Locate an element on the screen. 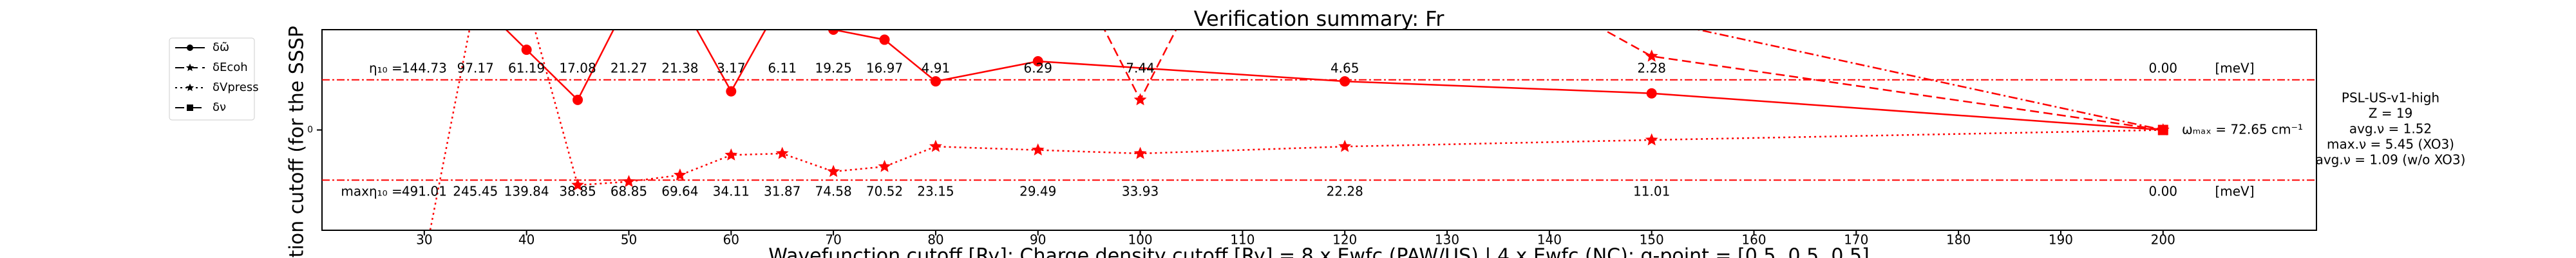  x-tick-label: 40 is located at coordinates (526, 240).